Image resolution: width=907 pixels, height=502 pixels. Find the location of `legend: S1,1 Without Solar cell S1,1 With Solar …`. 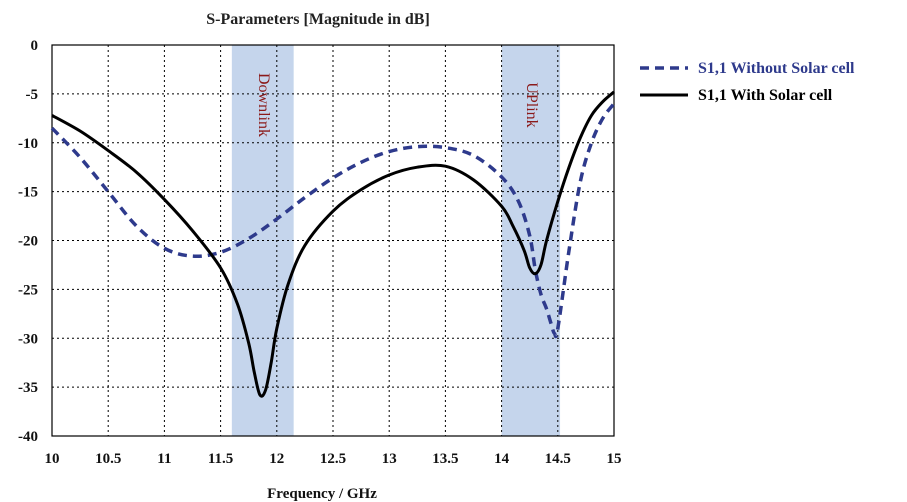

legend: S1,1 Without Solar cell S1,1 With Solar … is located at coordinates (747, 82).